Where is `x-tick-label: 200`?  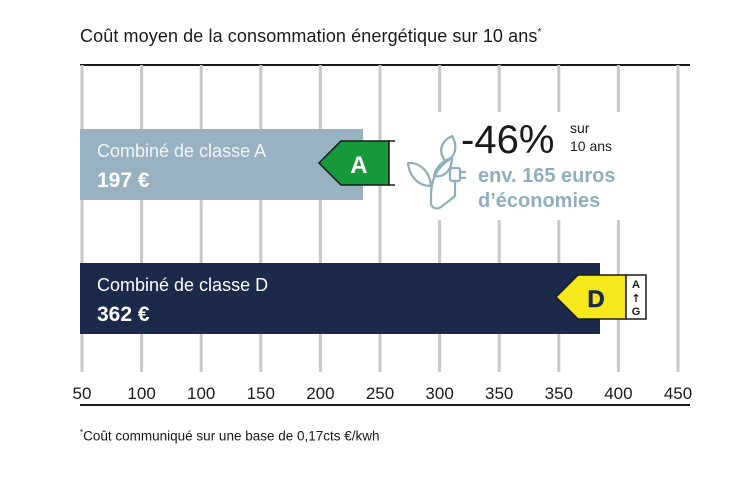
x-tick-label: 200 is located at coordinates (320, 393).